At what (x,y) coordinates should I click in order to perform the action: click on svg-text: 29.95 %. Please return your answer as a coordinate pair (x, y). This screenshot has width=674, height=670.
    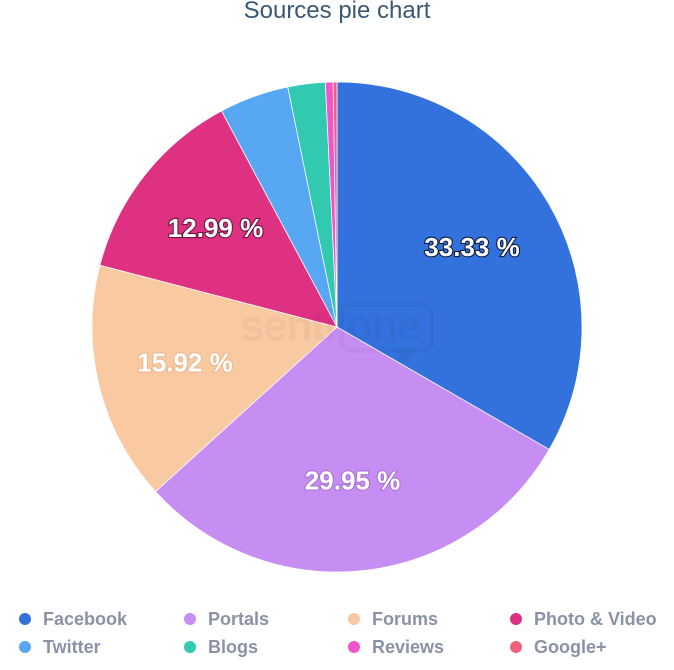
    Looking at the image, I should click on (352, 481).